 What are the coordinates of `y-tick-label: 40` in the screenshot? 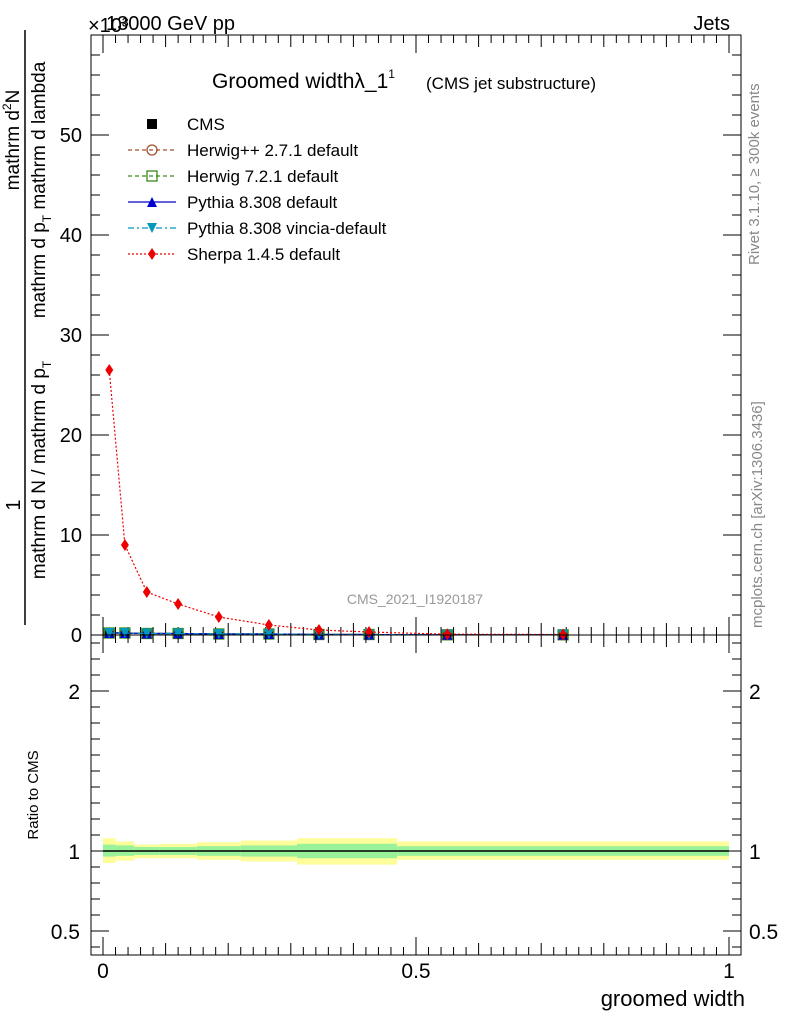 It's located at (71, 236).